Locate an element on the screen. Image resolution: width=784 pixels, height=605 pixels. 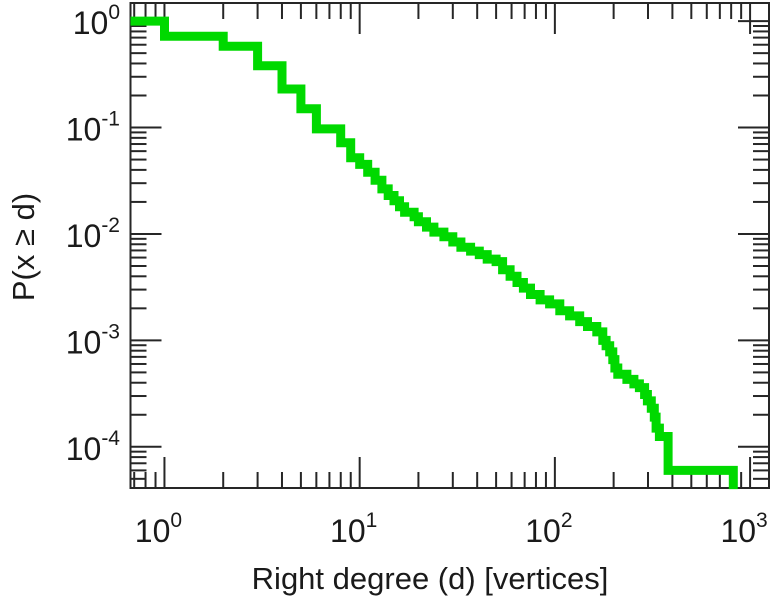
x-tick-label: 10⁰ is located at coordinates (158, 529).